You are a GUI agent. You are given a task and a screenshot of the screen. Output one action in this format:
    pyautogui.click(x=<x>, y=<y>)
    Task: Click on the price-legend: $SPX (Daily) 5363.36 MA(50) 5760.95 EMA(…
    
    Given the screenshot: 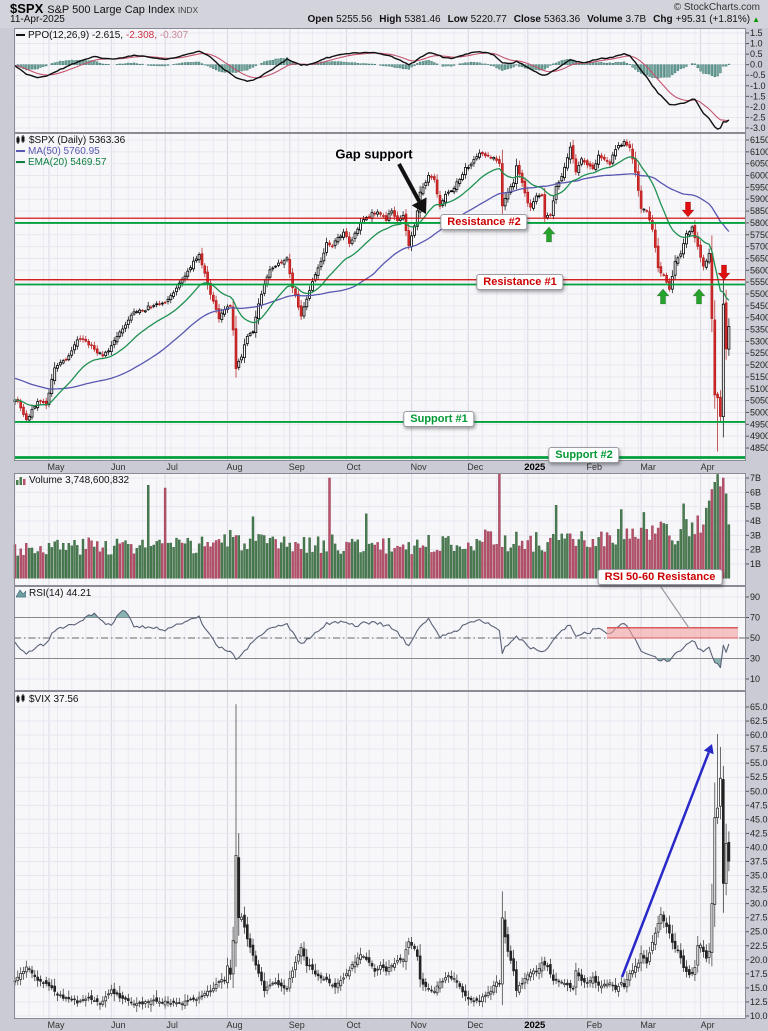 What is the action you would take?
    pyautogui.click(x=70, y=151)
    